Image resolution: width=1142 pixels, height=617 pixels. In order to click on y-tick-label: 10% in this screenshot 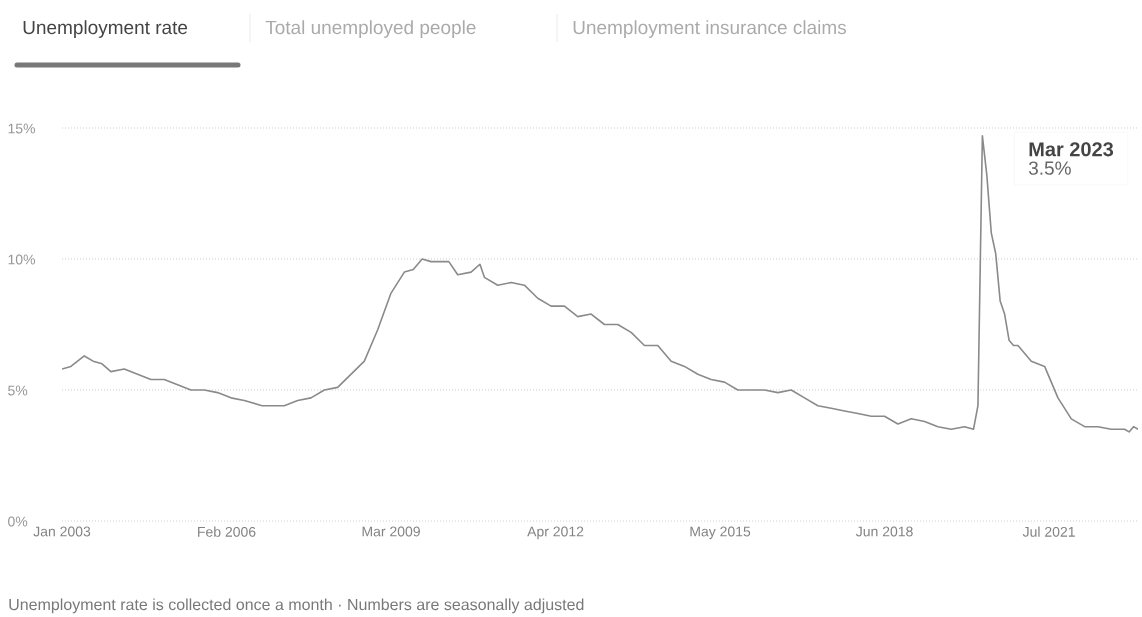, I will do `click(22, 259)`.